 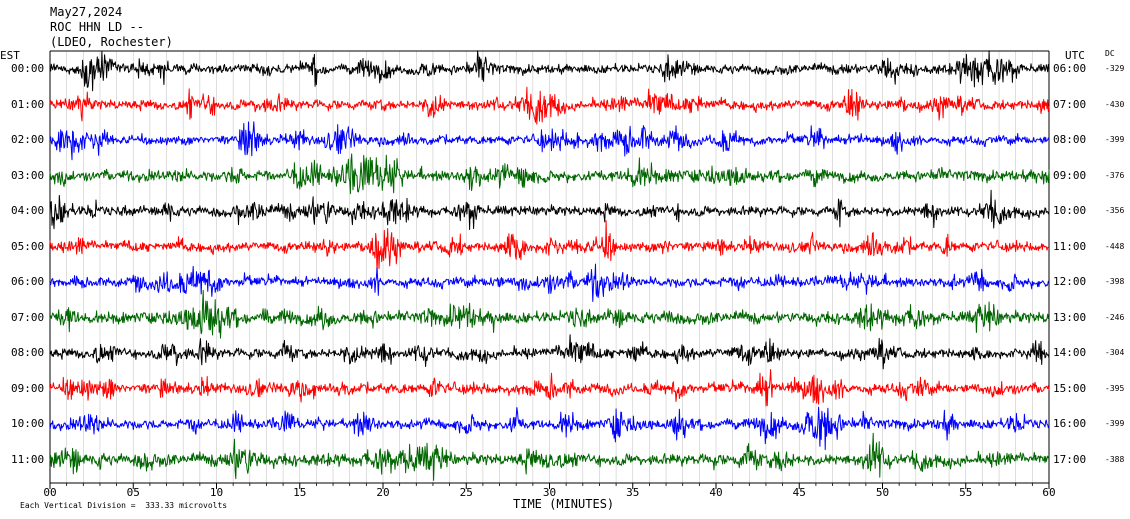 What do you see at coordinates (28, 139) in the screenshot?
I see `est-row-label: 02:00` at bounding box center [28, 139].